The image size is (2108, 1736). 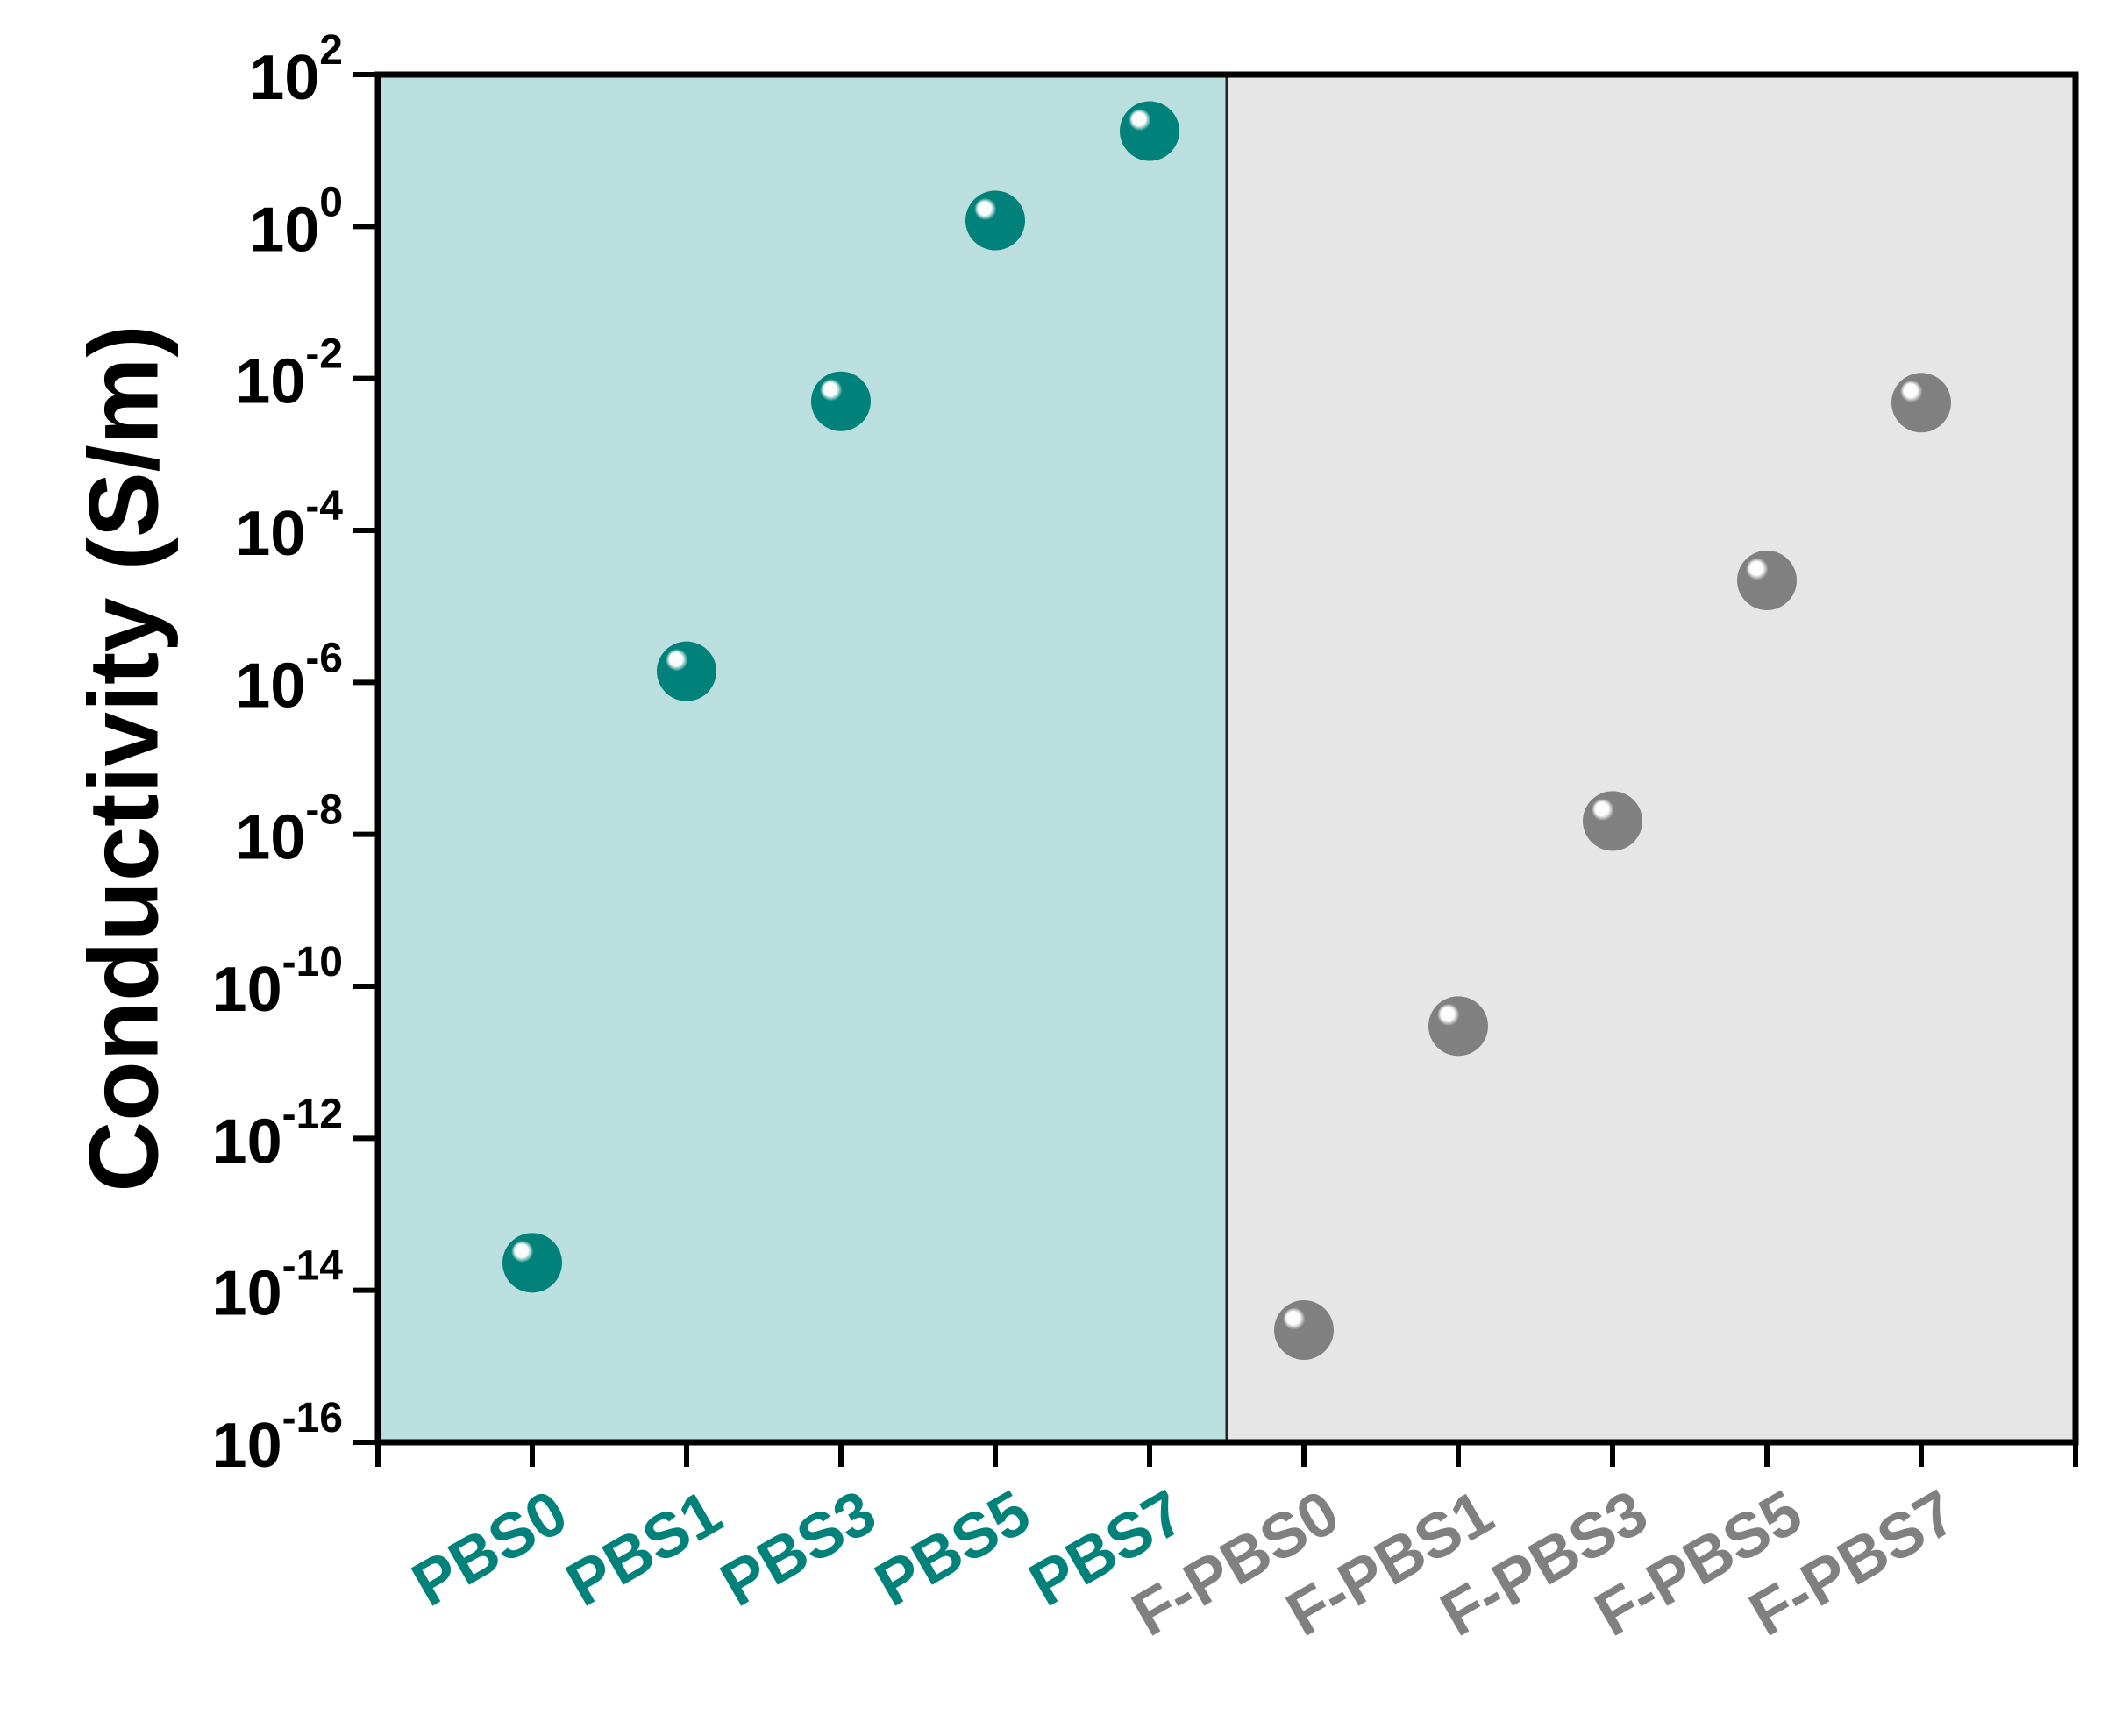 I want to click on y-tick-label: 10⁻⁶, so click(x=289, y=678).